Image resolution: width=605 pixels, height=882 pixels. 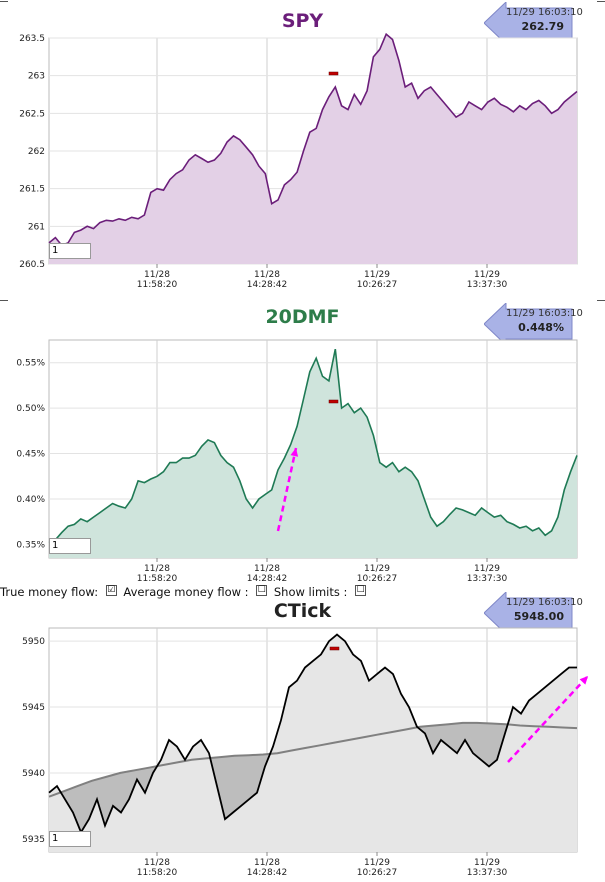 What do you see at coordinates (33, 708) in the screenshot?
I see `y-tick-label: 5945` at bounding box center [33, 708].